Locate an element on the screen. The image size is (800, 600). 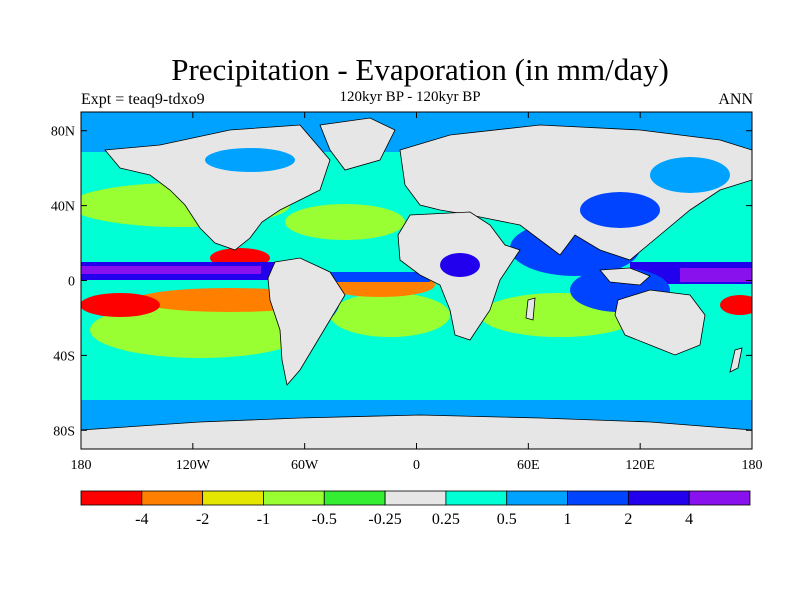
s-atlantic-dry is located at coordinates (390, 315).